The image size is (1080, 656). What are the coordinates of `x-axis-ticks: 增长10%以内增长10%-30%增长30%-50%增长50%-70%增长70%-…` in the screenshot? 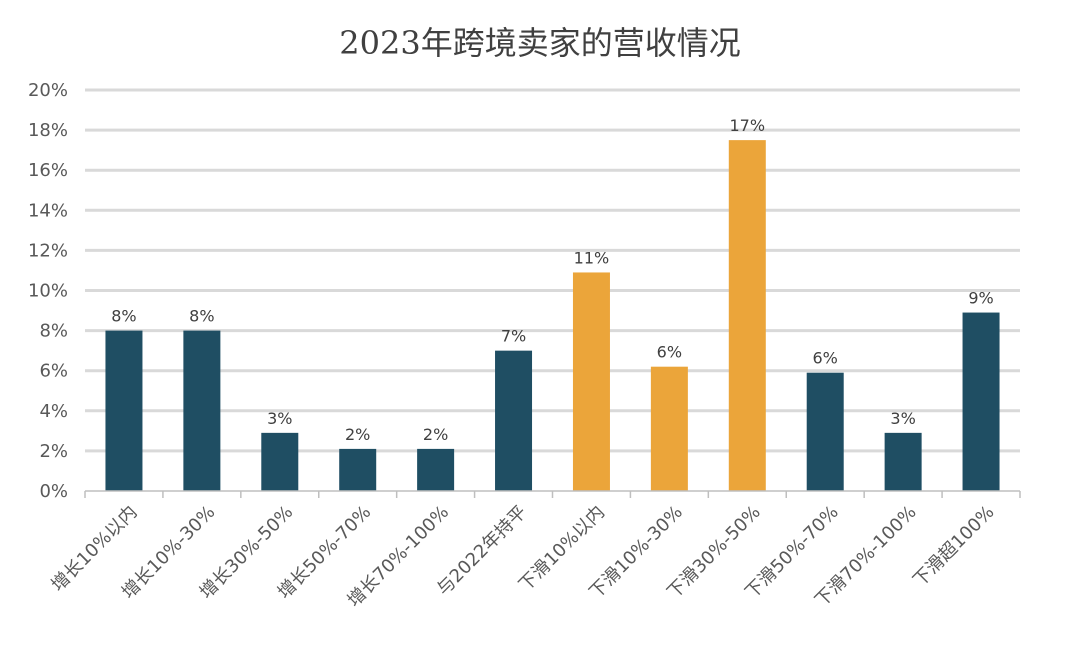 It's located at (522, 557).